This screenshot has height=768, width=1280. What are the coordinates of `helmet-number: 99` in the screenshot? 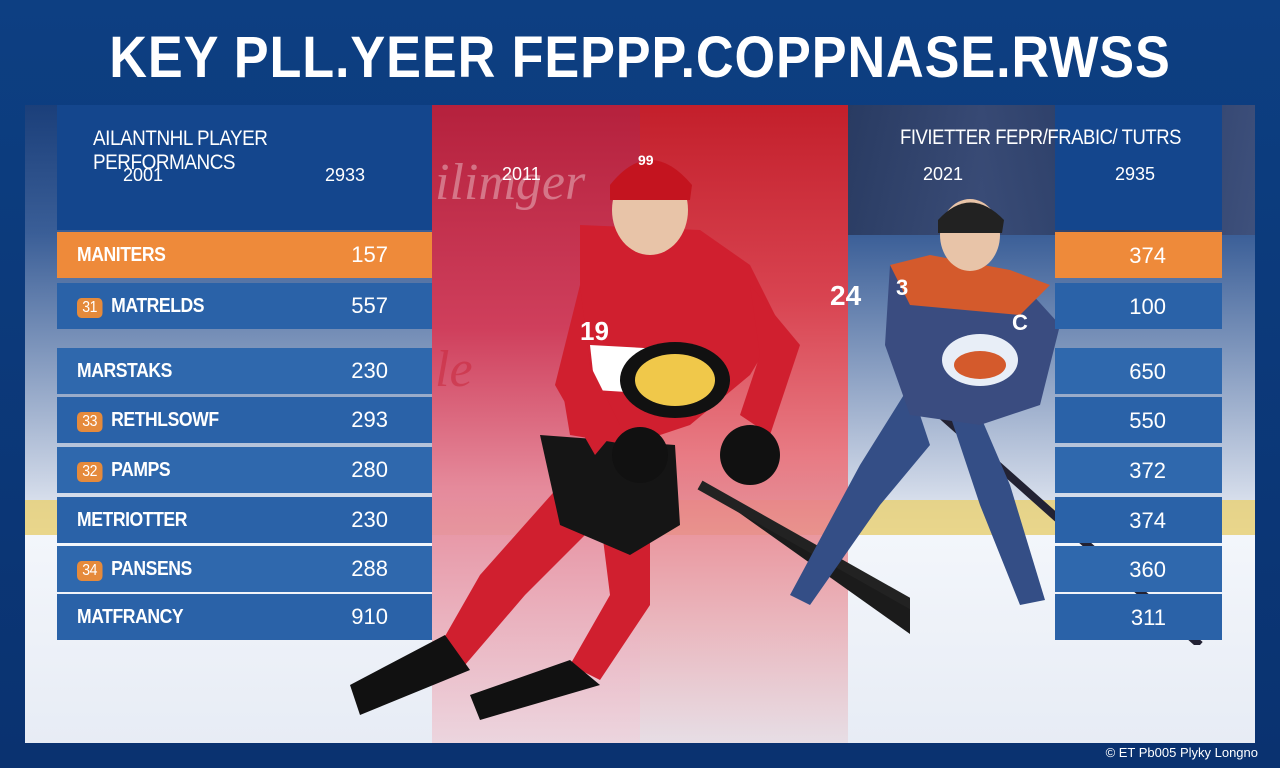 It's located at (646, 160).